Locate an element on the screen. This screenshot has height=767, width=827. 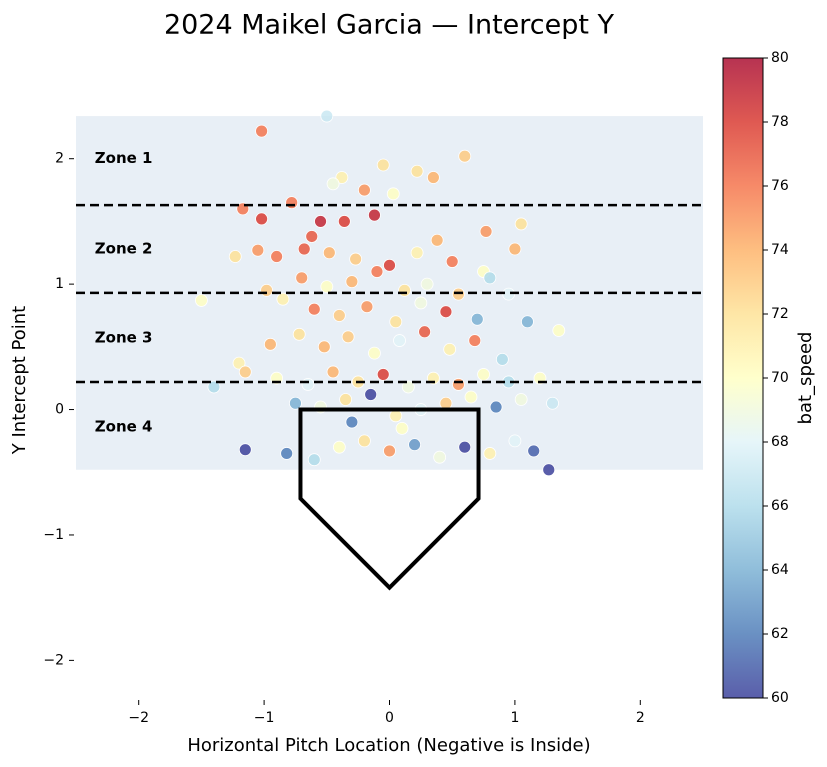
y-tick-label: 0 is located at coordinates (59, 410).